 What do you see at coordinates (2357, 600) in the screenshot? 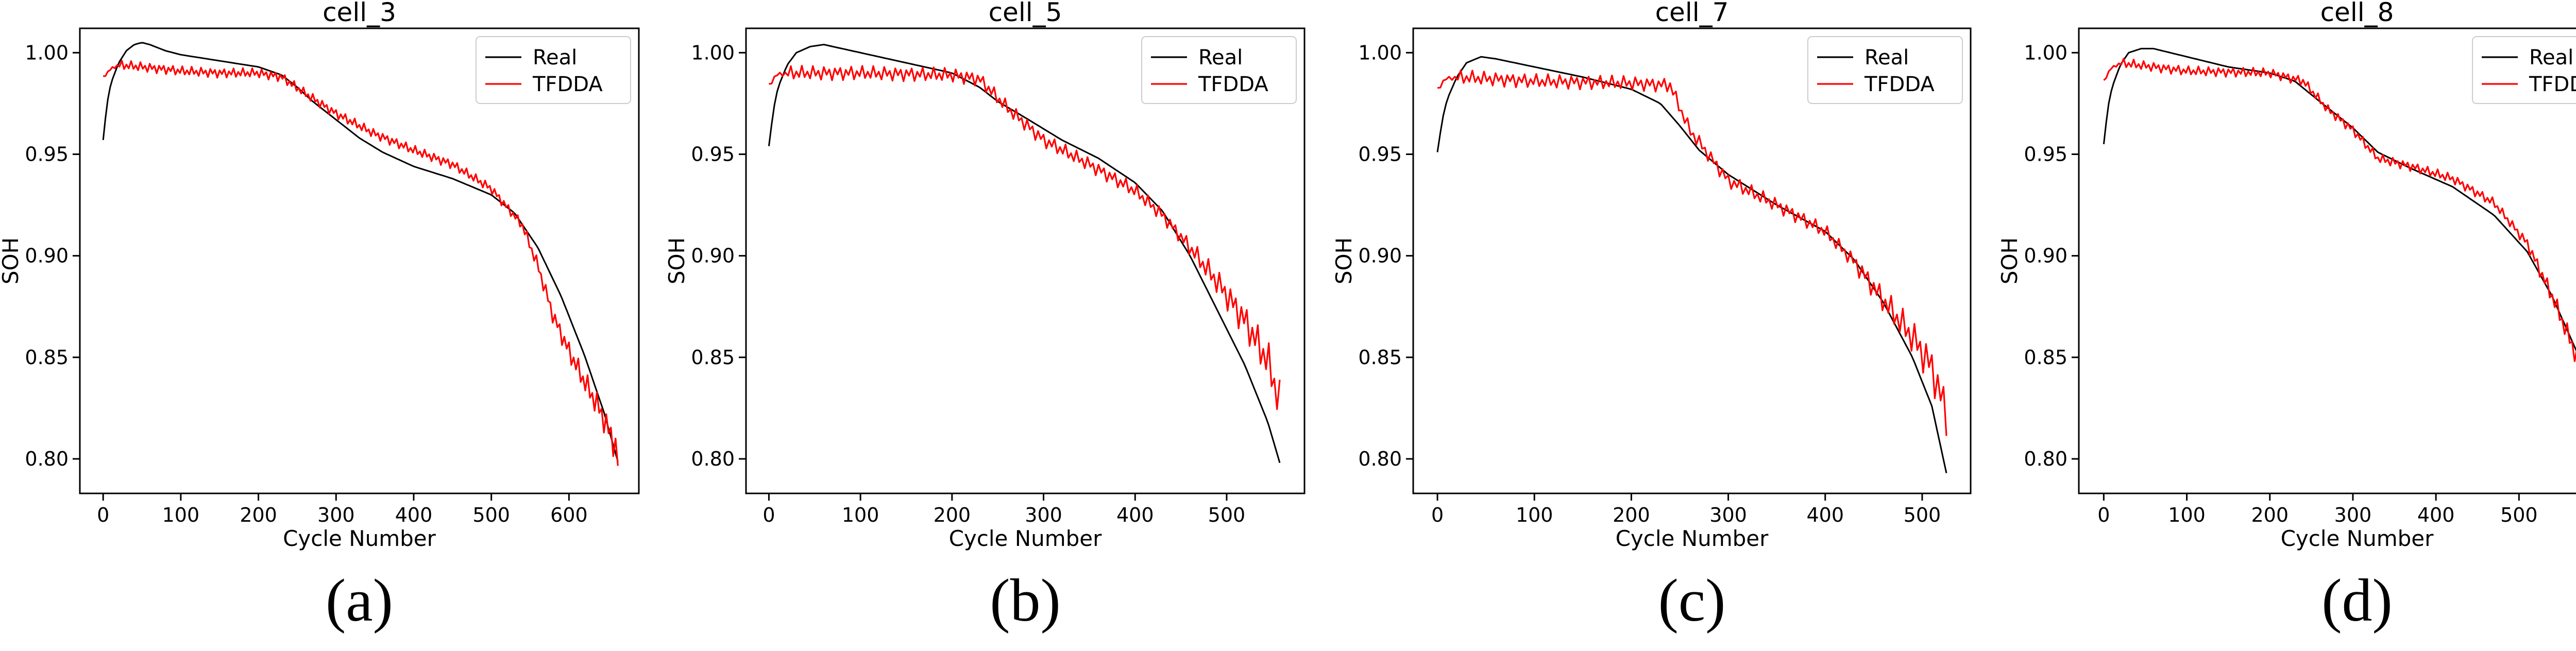
I see `panel-caption: (d)` at bounding box center [2357, 600].